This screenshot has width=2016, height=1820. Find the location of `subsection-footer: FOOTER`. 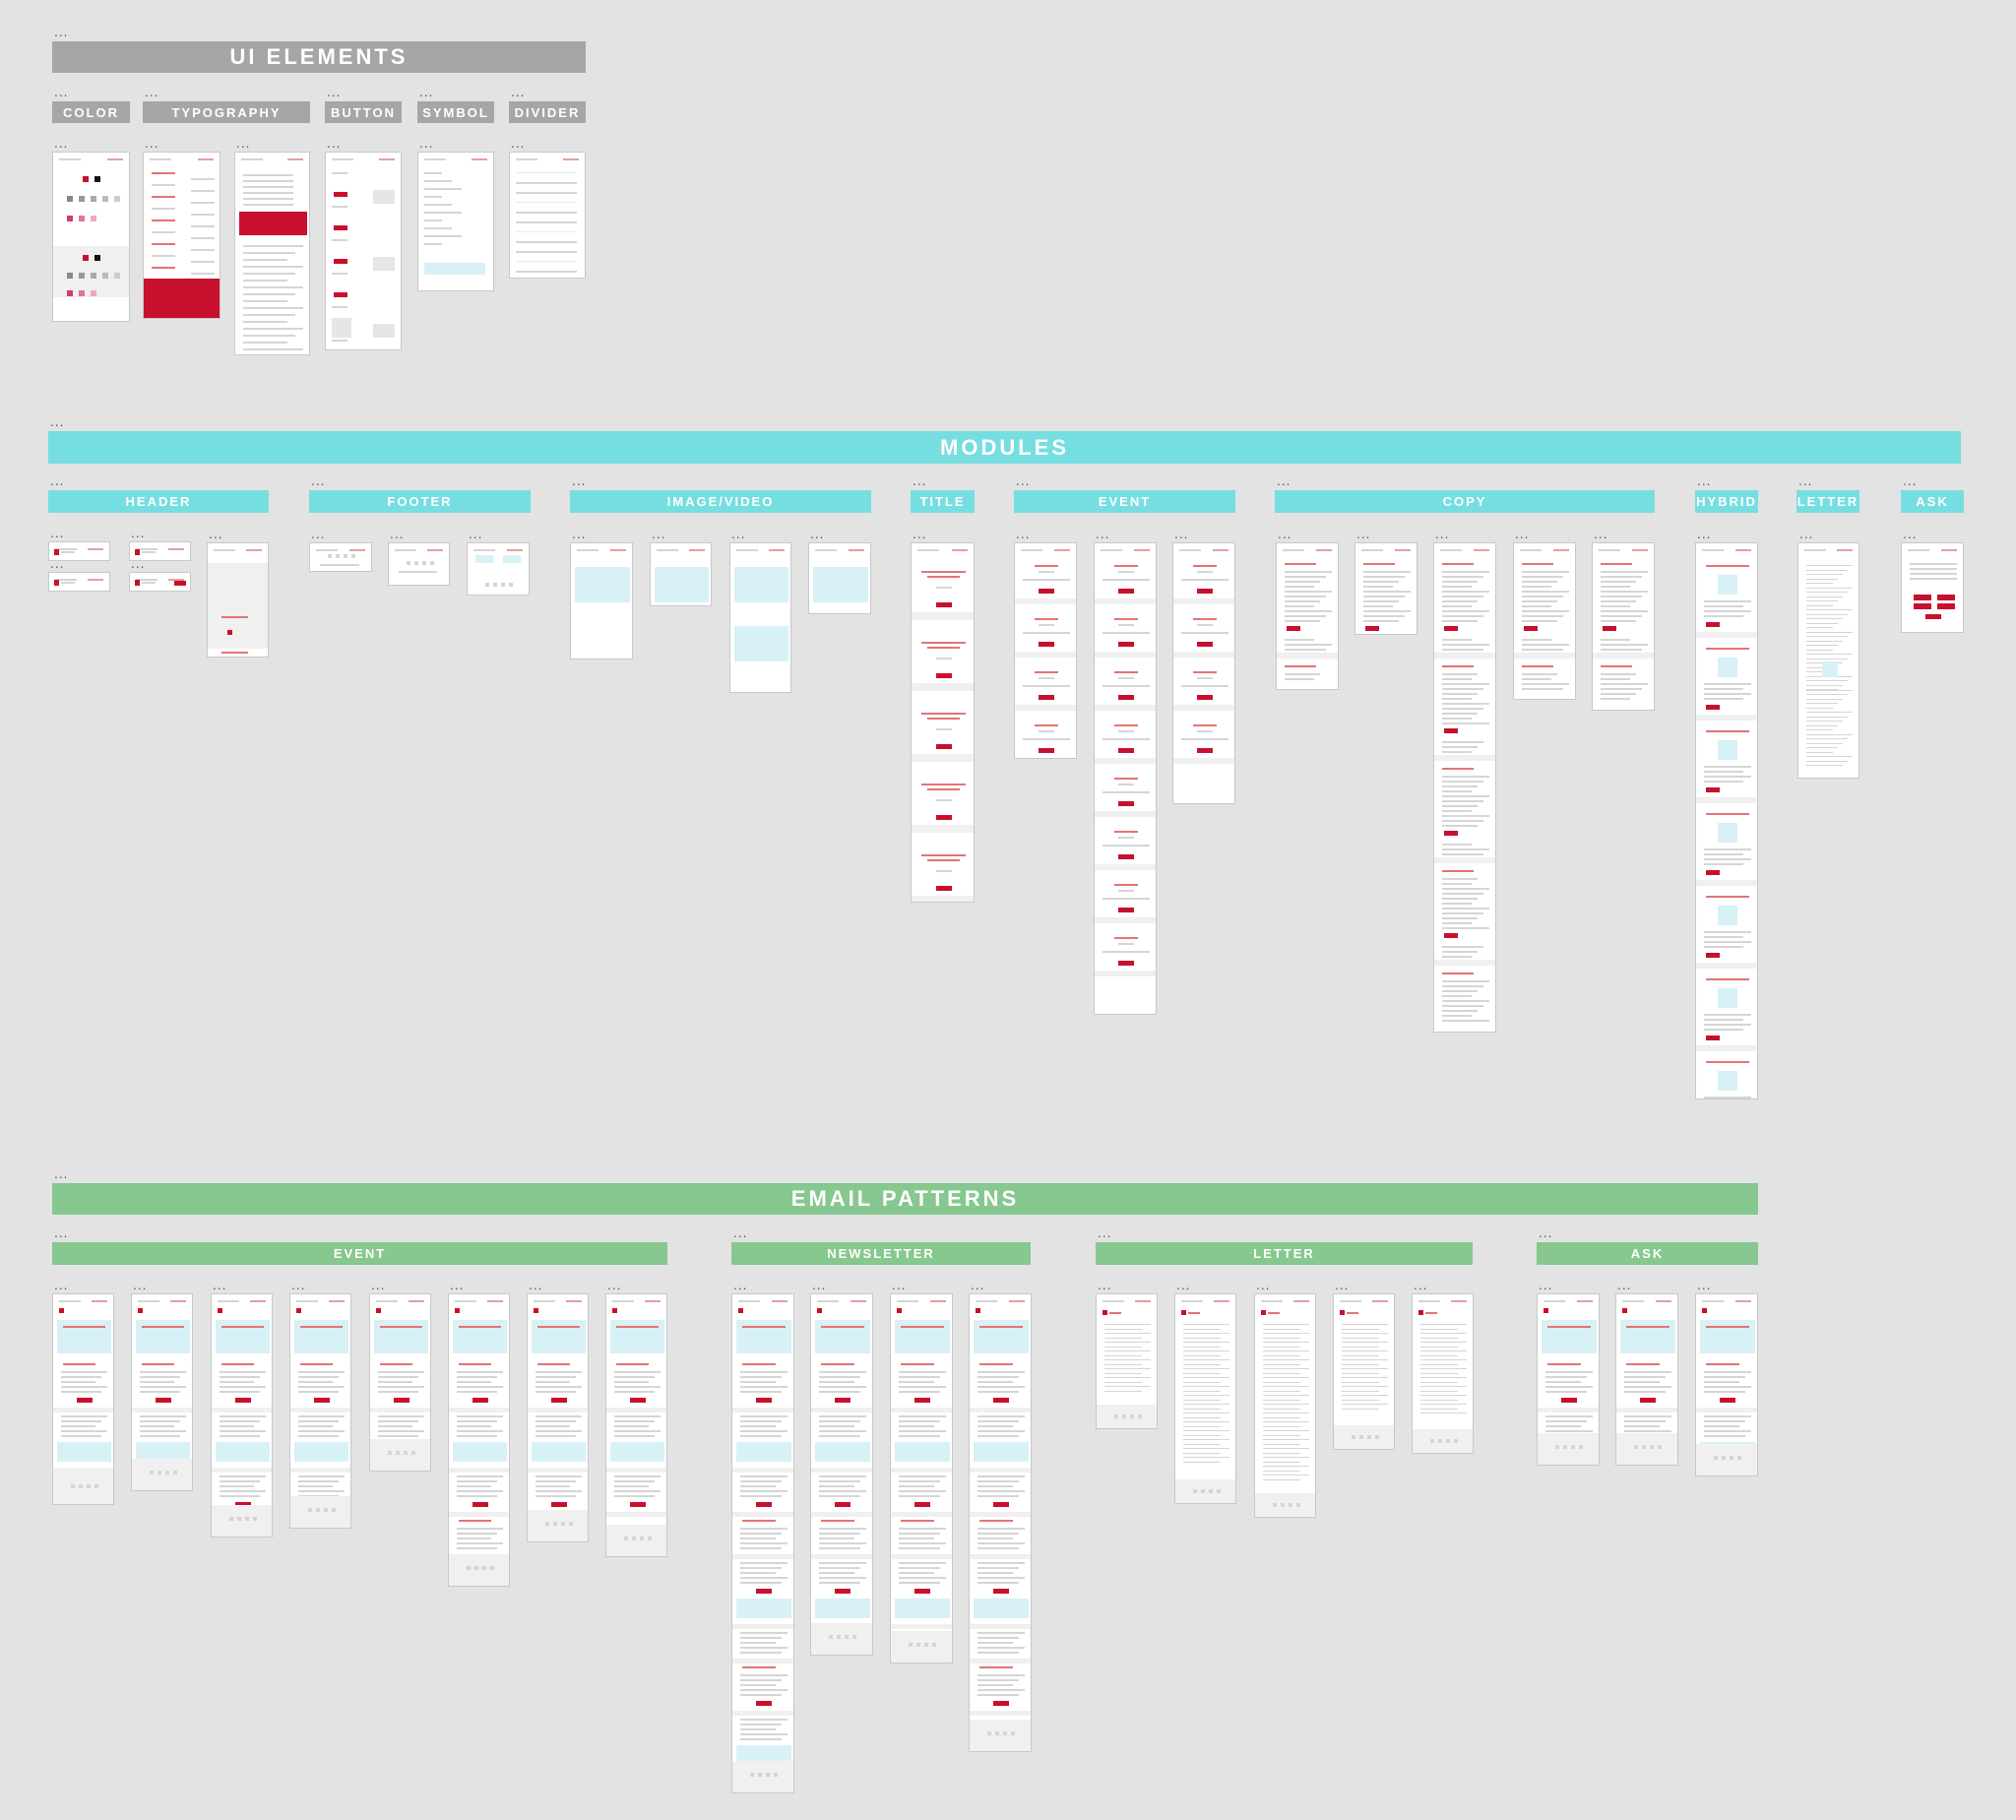

subsection-footer: FOOTER is located at coordinates (420, 501).